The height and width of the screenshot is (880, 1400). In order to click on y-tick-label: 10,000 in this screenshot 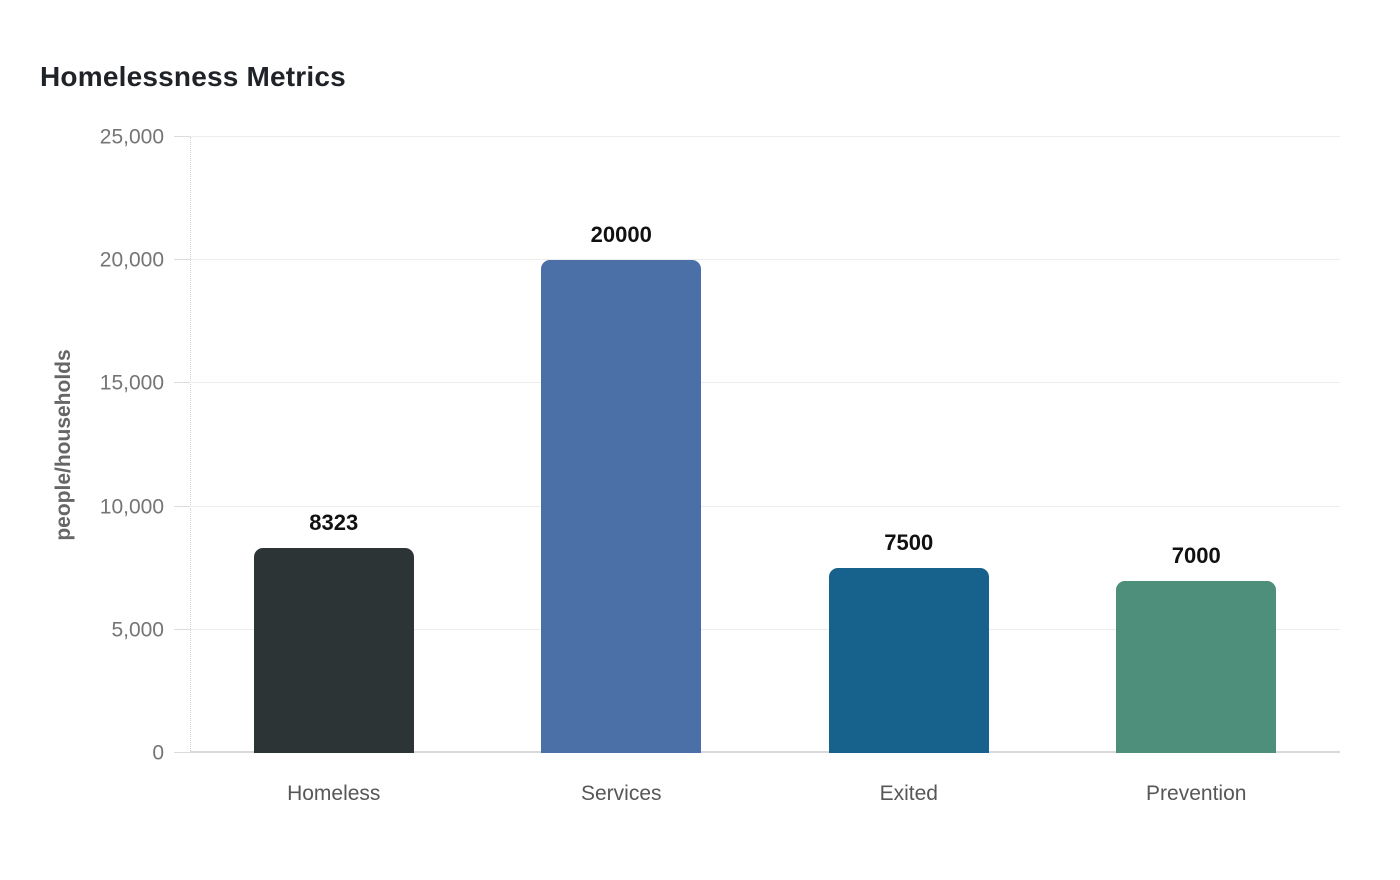, I will do `click(131, 507)`.